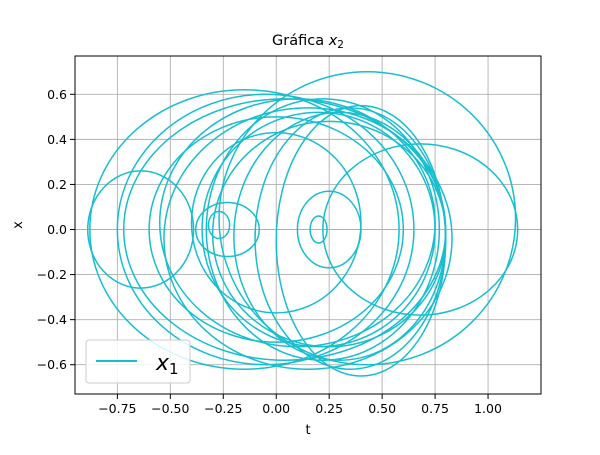  I want to click on legend-box, so click(138, 361).